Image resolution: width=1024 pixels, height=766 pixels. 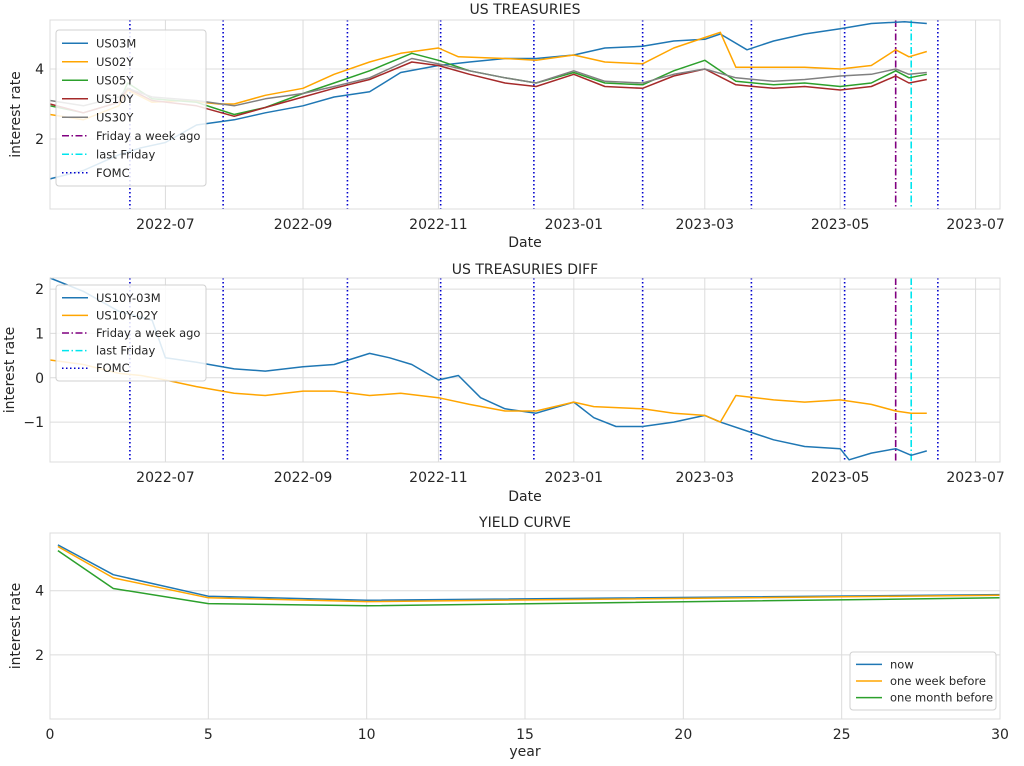 What do you see at coordinates (116, 43) in the screenshot?
I see `legend-label: US03M` at bounding box center [116, 43].